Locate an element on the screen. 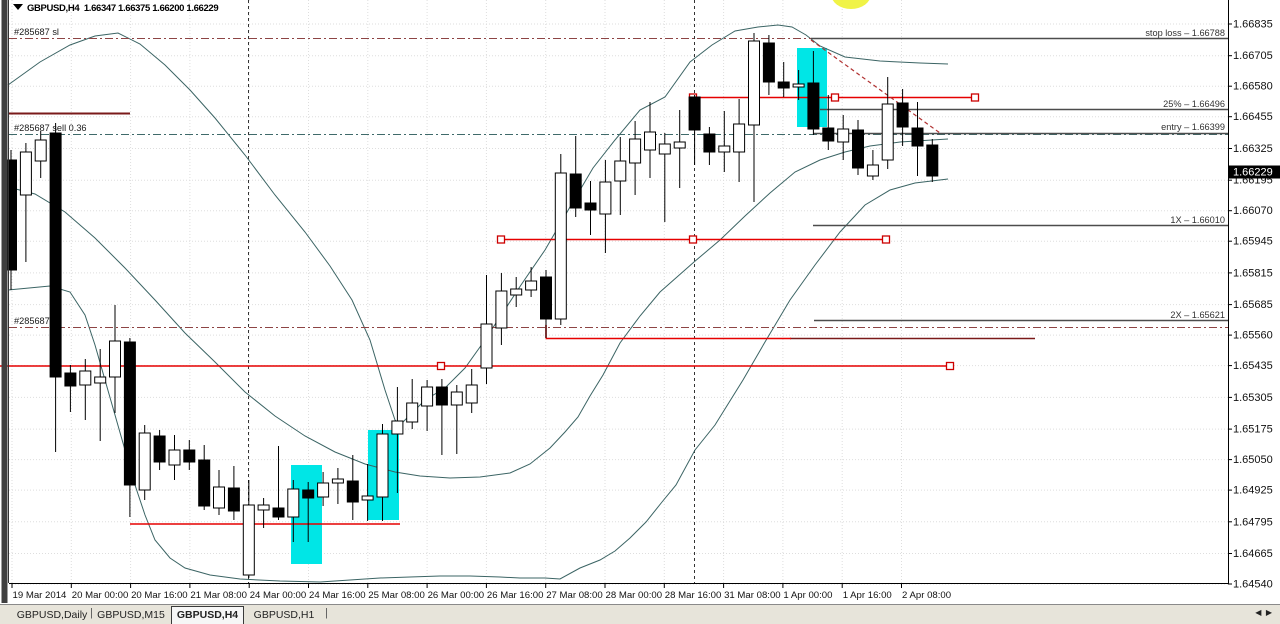 This screenshot has height=624, width=1280. svg-text: #285687 sell 0.36 is located at coordinates (50, 128).